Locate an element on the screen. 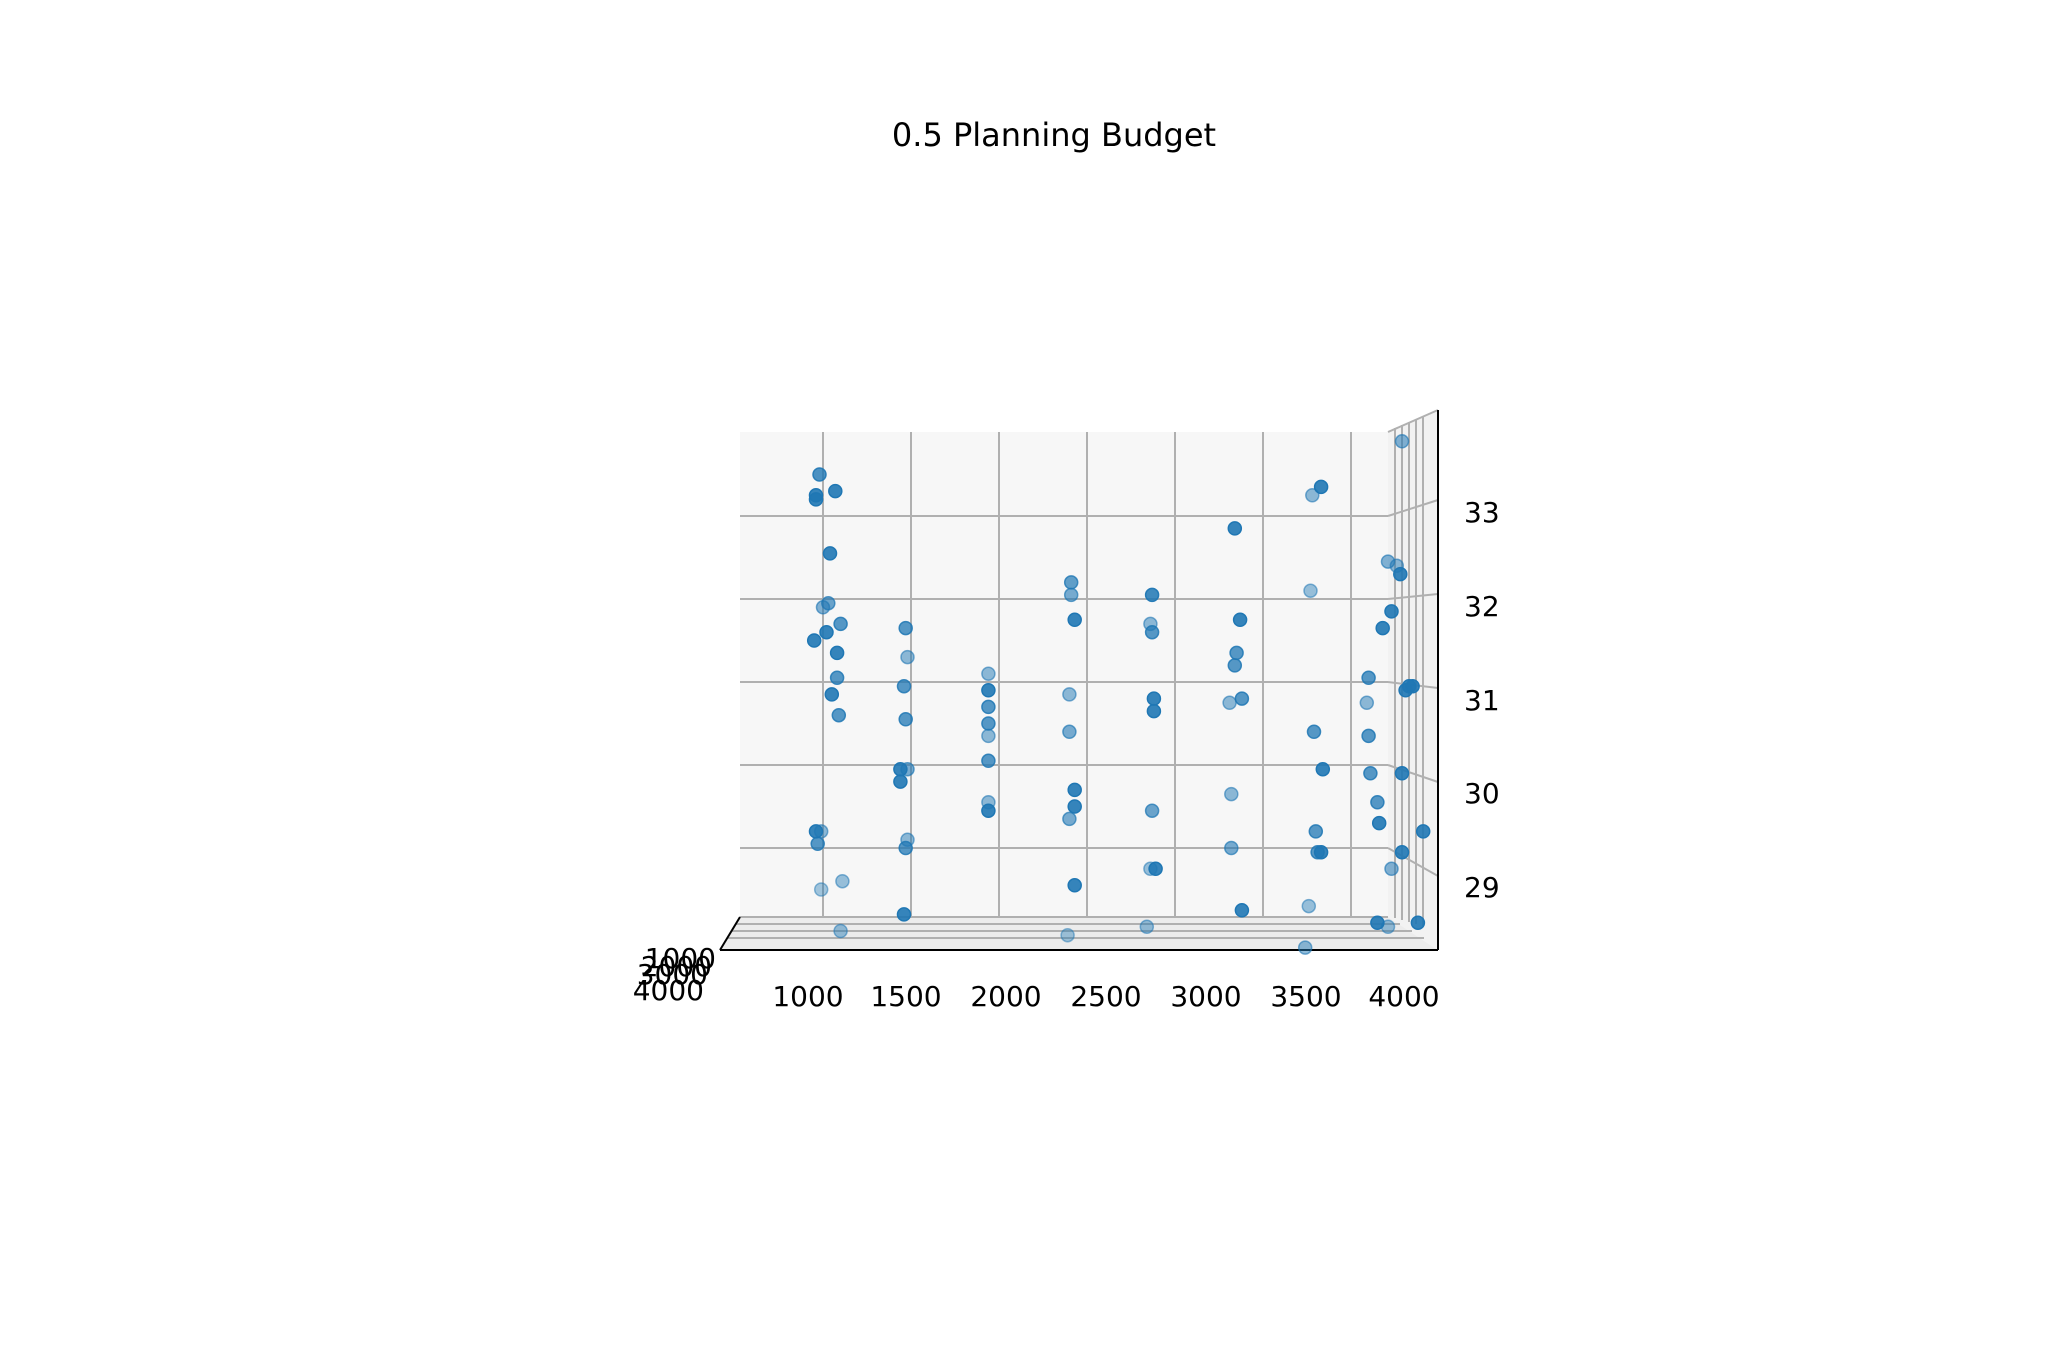  y-tick-label: 1000 is located at coordinates (680, 958).